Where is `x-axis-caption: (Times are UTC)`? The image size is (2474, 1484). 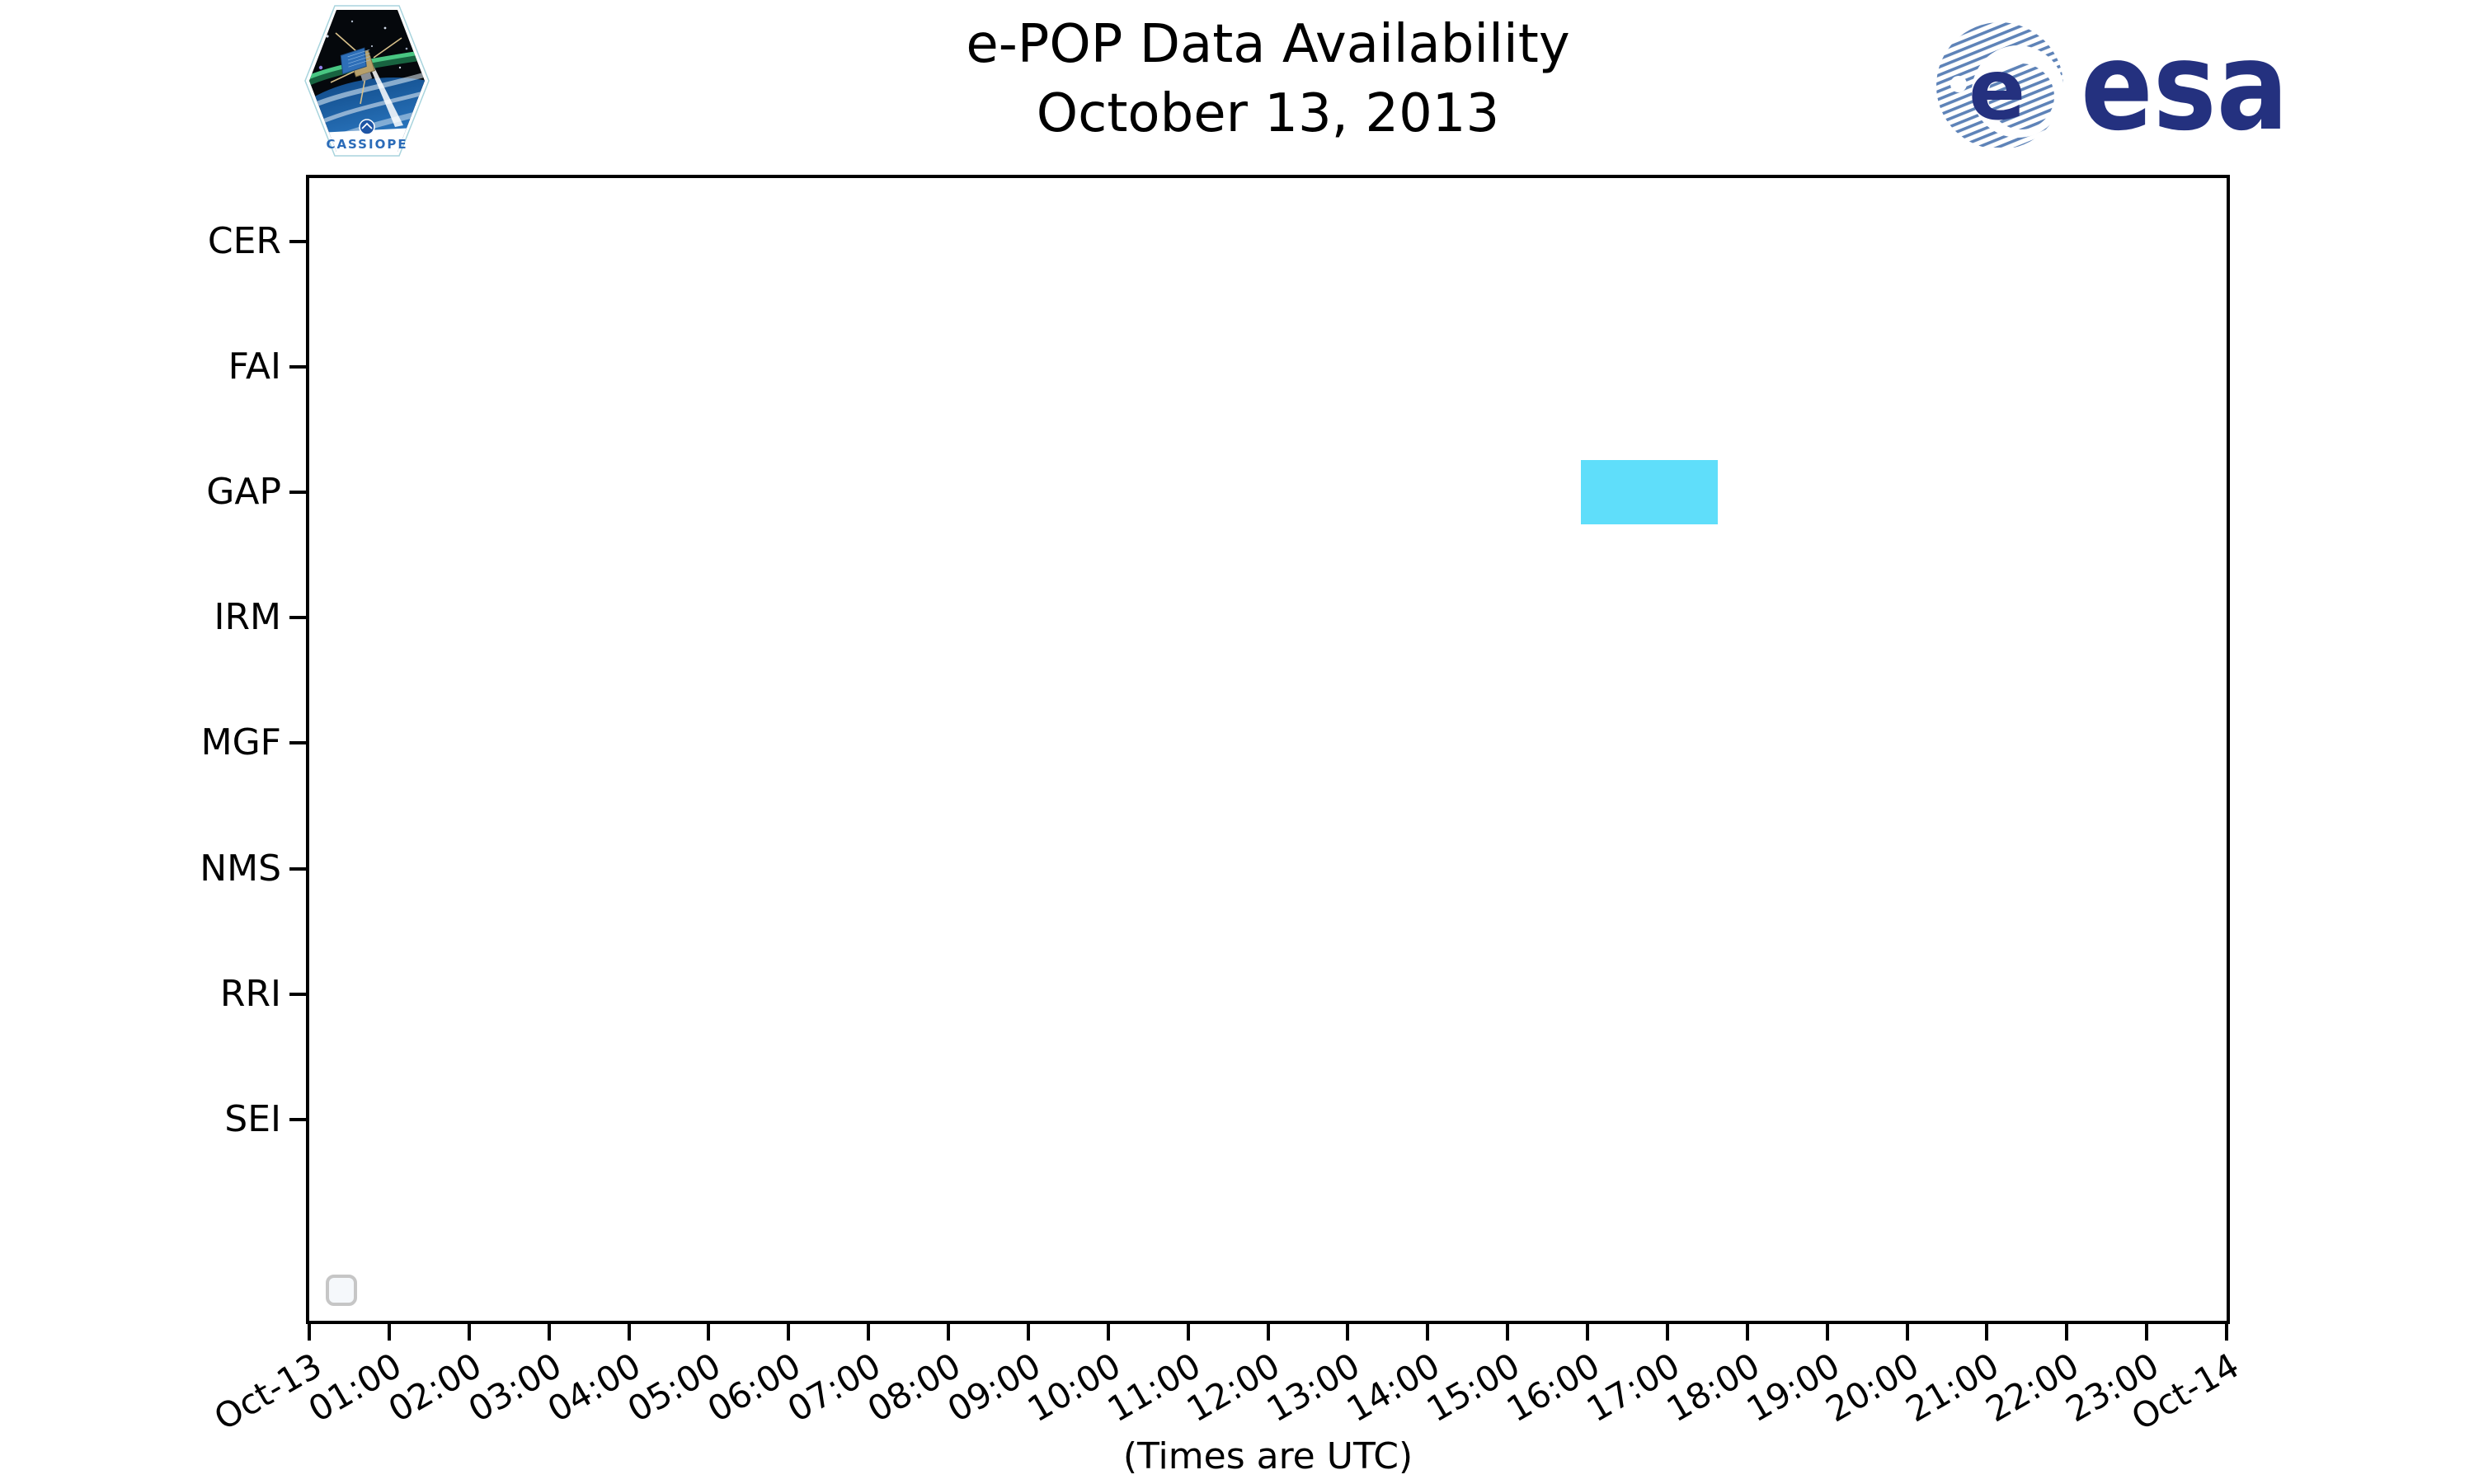 x-axis-caption: (Times are UTC) is located at coordinates (1267, 1456).